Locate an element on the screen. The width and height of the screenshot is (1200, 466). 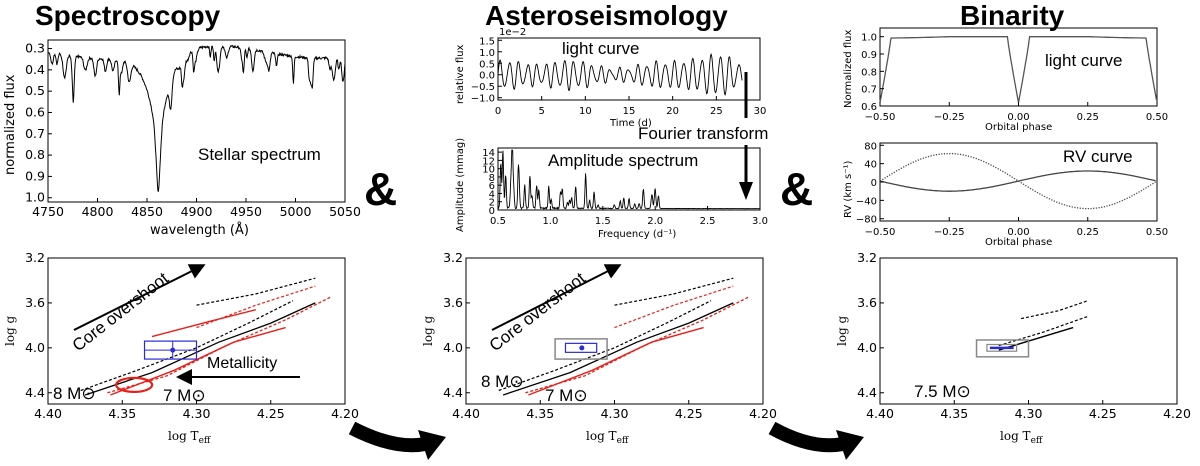
hr2-tracks is located at coordinates (623, 336).